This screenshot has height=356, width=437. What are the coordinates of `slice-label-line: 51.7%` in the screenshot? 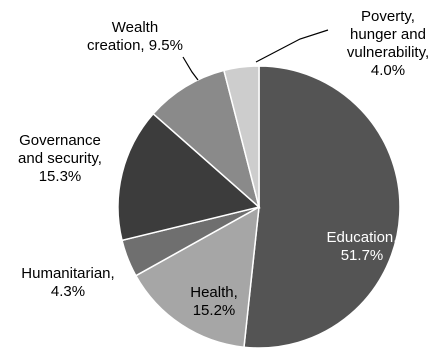 It's located at (362, 255).